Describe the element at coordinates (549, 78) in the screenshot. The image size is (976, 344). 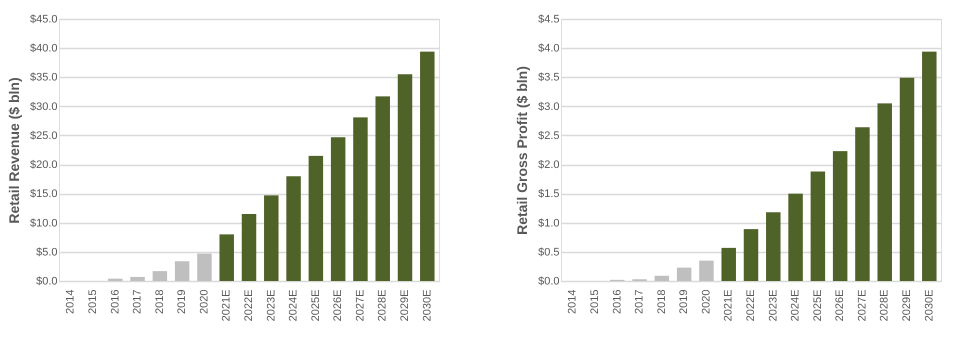
I see `y-tick-label: $3.5` at that location.